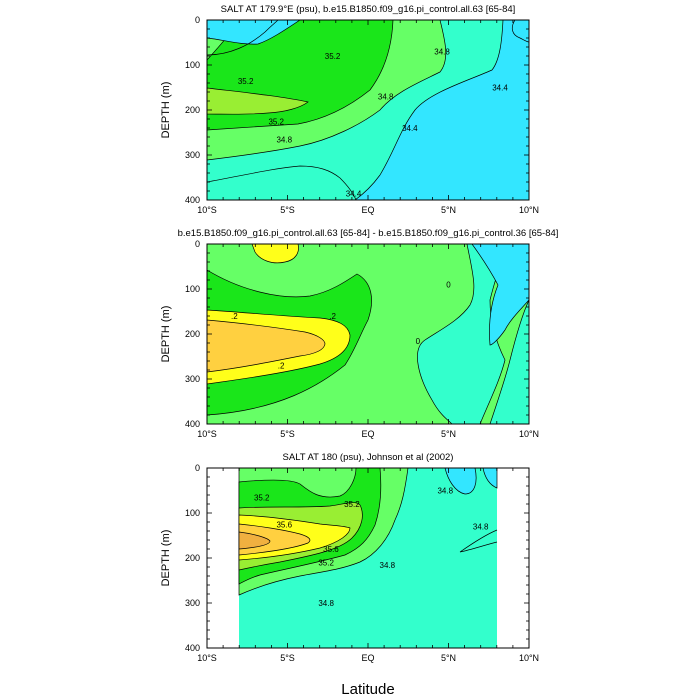 The height and width of the screenshot is (700, 700). I want to click on contour-line-top-cyan, so click(254, 32).